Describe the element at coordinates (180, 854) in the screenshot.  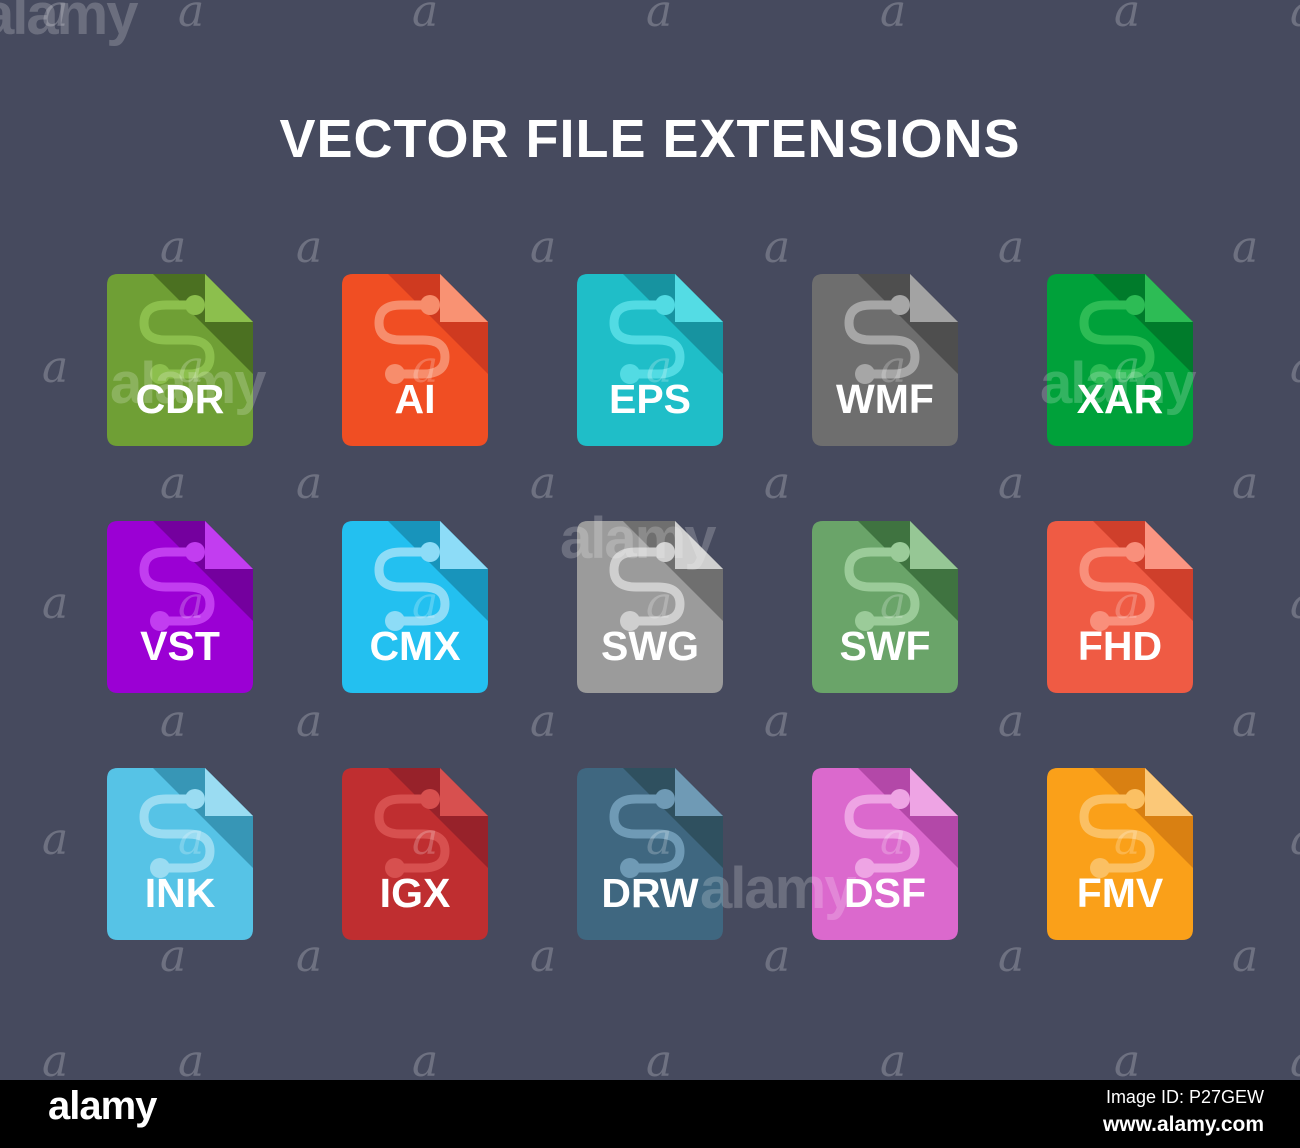
I see `file-extension-icon-ink: INK` at that location.